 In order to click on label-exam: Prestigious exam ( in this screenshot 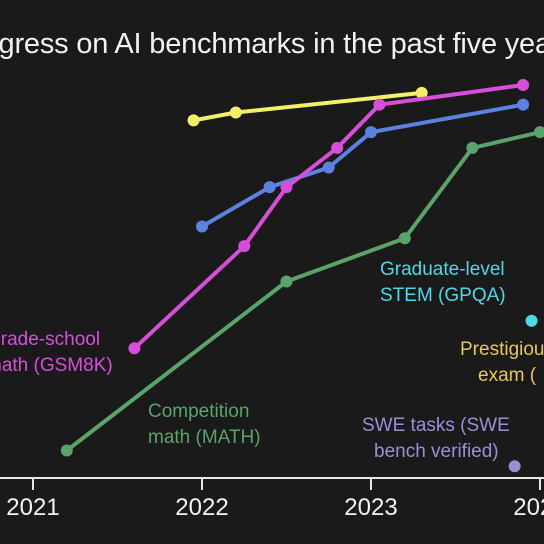, I will do `click(502, 363)`.